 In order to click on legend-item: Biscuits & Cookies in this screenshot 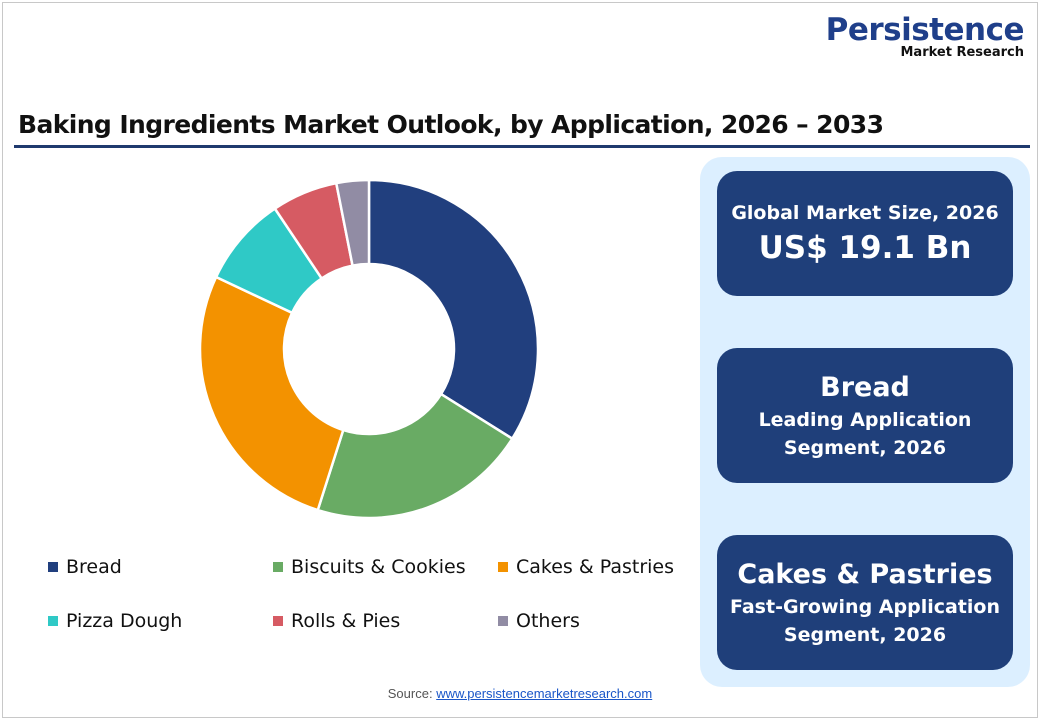, I will do `click(369, 567)`.